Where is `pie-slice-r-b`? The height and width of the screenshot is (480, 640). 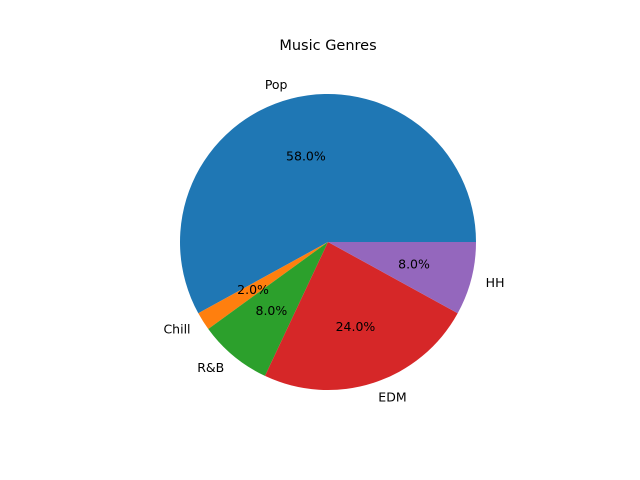 pie-slice-r-b is located at coordinates (268, 309).